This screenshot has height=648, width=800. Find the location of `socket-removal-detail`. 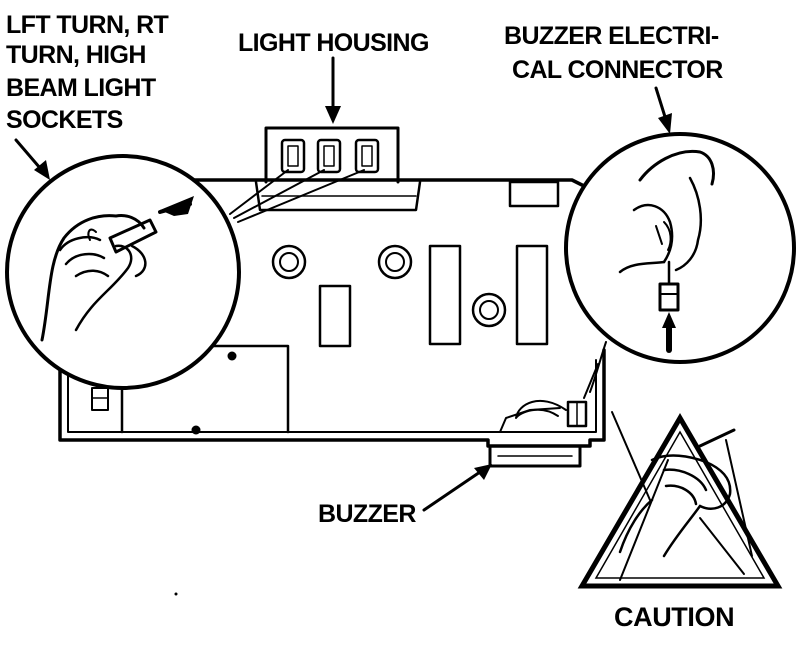

socket-removal-detail is located at coordinates (123, 272).